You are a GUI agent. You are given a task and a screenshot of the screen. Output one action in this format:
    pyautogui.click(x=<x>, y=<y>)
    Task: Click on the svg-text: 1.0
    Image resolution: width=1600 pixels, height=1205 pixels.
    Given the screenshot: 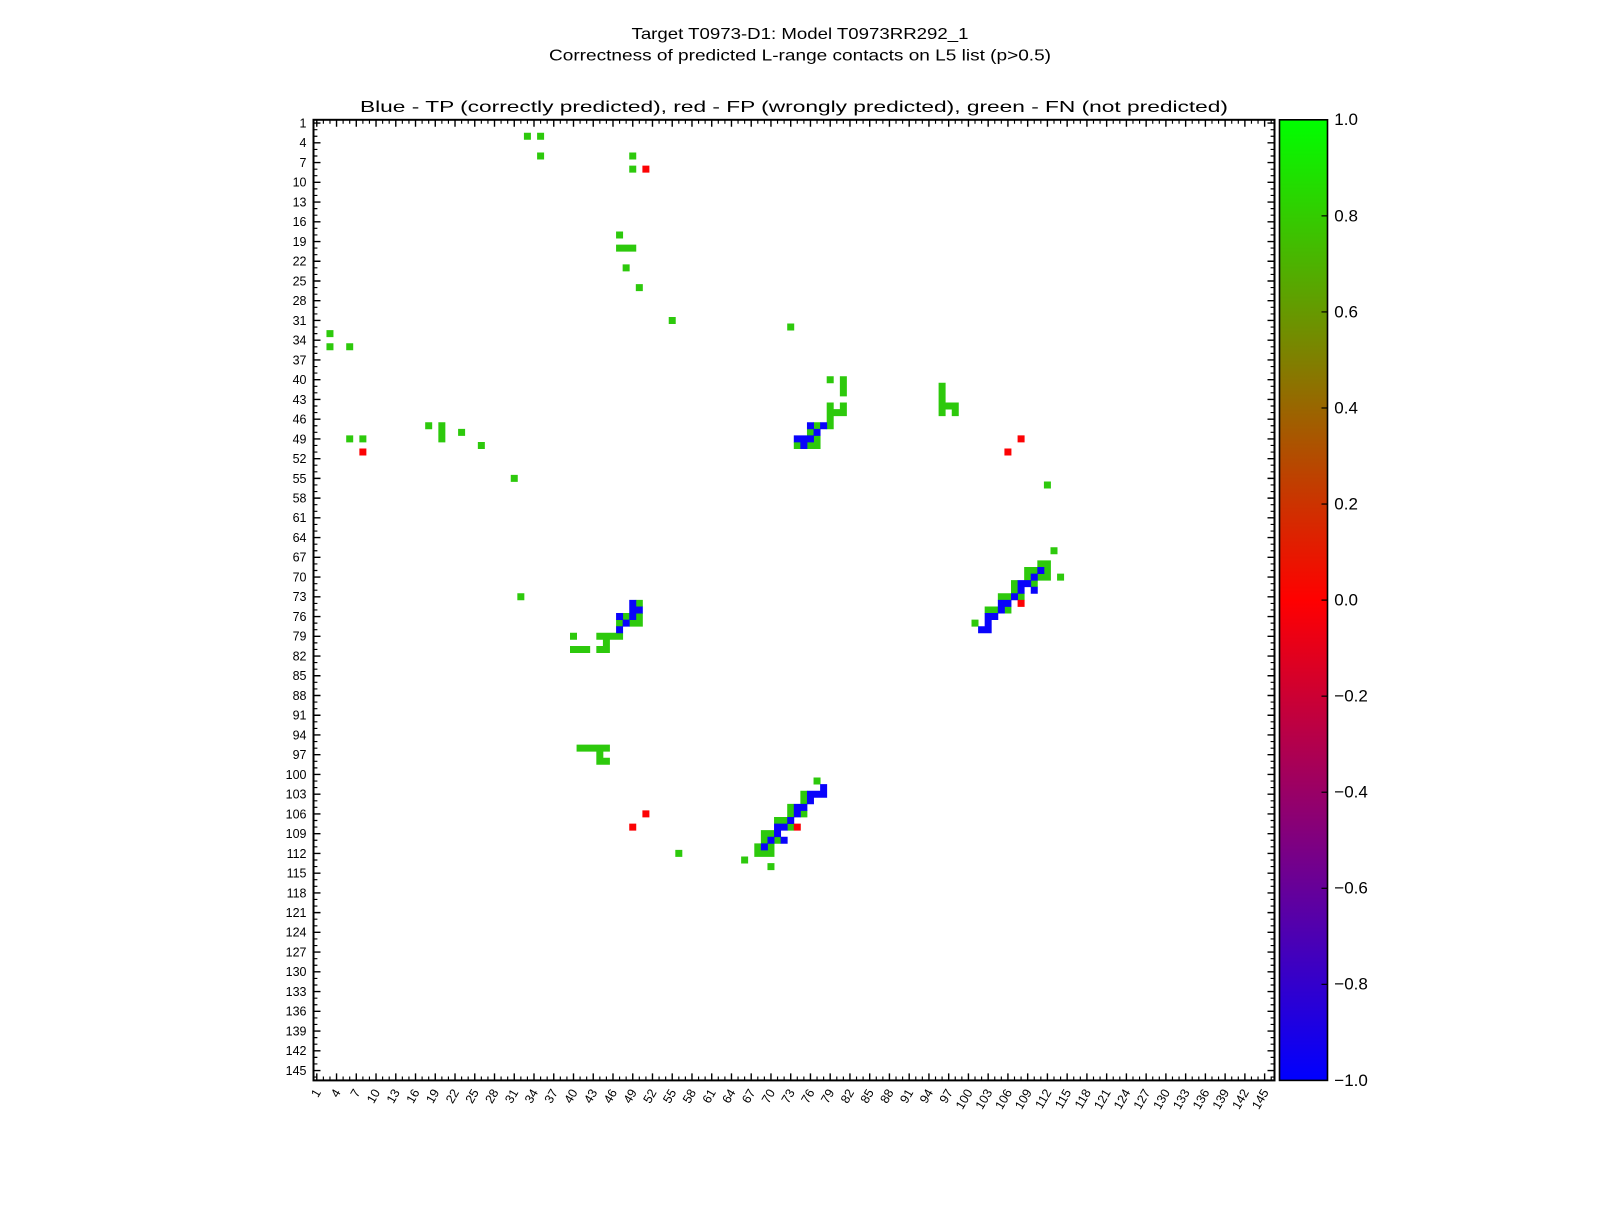 What is the action you would take?
    pyautogui.click(x=1346, y=119)
    